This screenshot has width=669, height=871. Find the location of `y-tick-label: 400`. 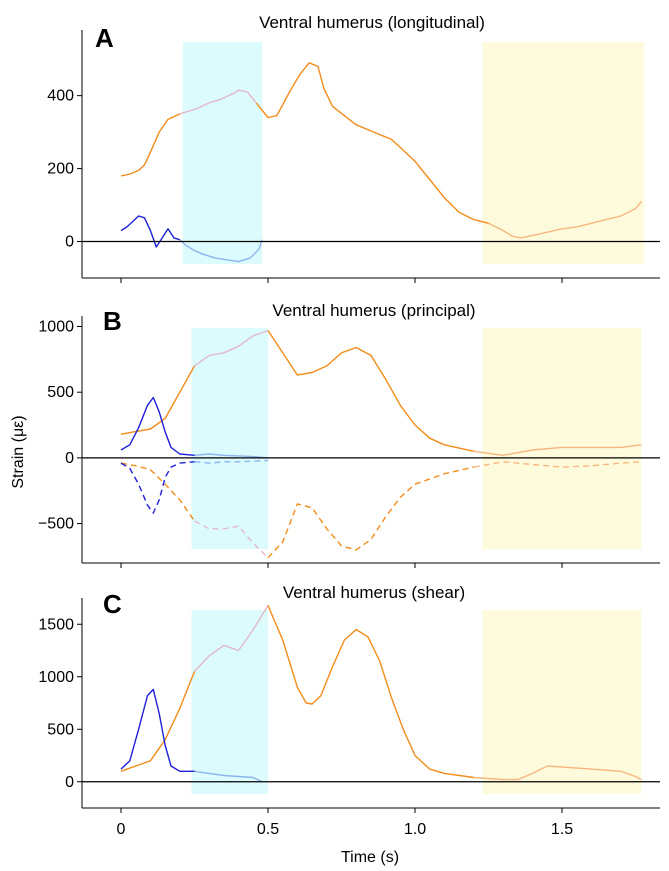

y-tick-label: 400 is located at coordinates (60, 96).